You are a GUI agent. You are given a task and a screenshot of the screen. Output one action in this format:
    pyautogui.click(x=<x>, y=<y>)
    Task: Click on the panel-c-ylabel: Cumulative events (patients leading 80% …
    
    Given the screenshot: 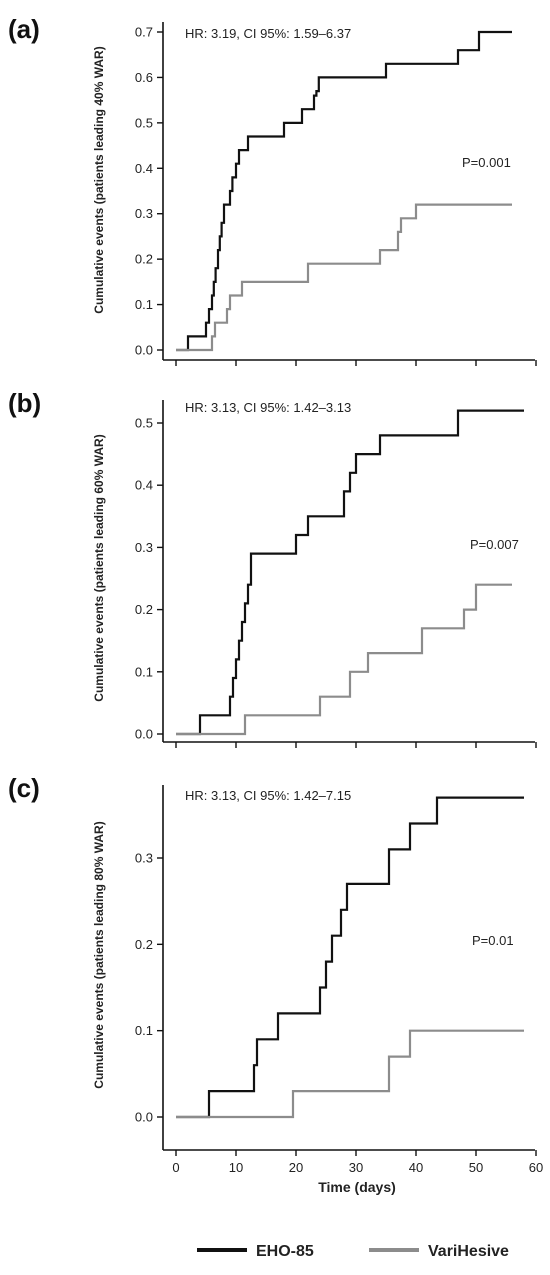 What is the action you would take?
    pyautogui.click(x=99, y=954)
    